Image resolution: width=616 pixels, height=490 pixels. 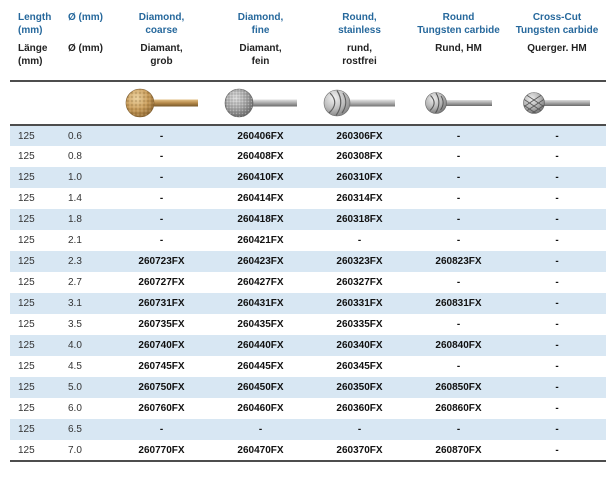 What do you see at coordinates (161, 387) in the screenshot?
I see `product-code-cell: 260750FX` at bounding box center [161, 387].